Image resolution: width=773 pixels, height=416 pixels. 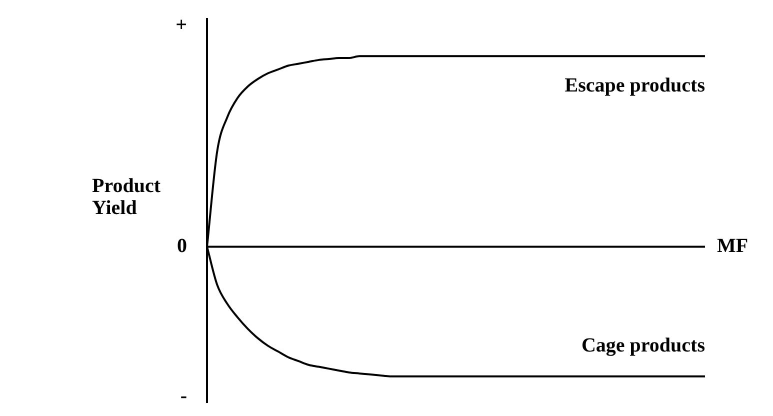 What do you see at coordinates (732, 245) in the screenshot?
I see `x-axis-title: MF` at bounding box center [732, 245].